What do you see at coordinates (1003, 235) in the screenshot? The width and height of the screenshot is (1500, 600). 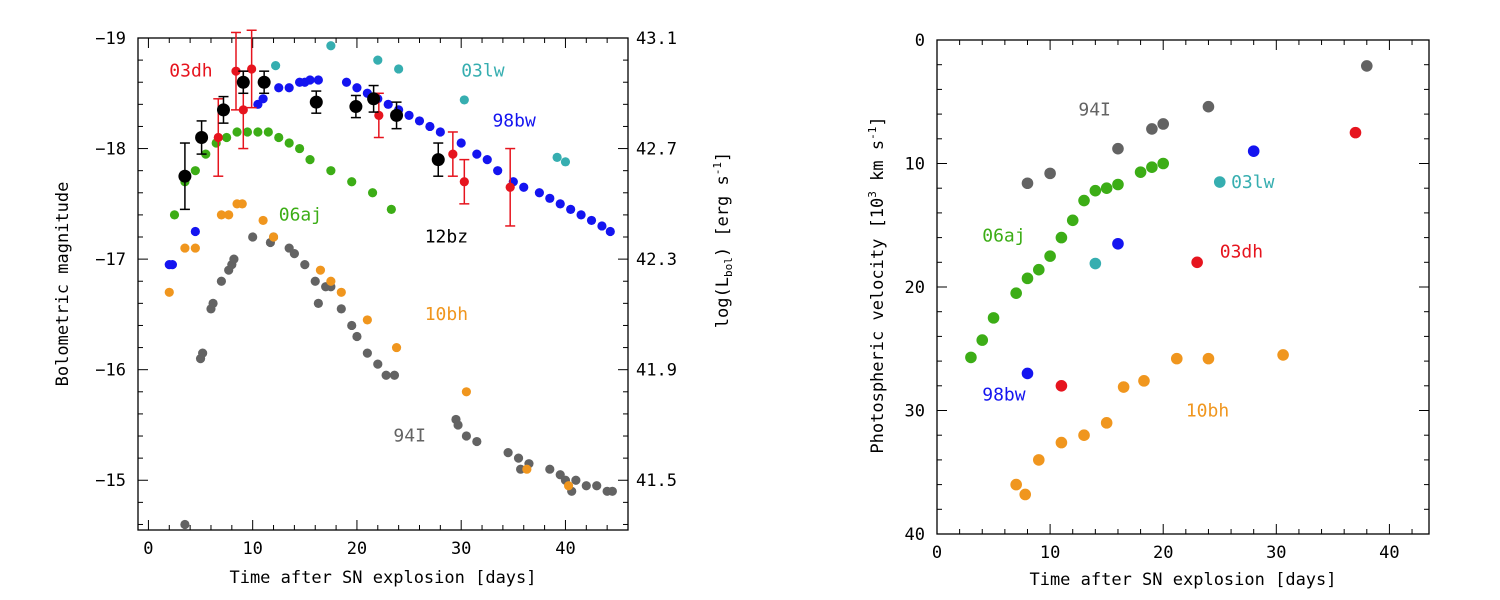 I see `series-label-06aj: 06aj` at bounding box center [1003, 235].